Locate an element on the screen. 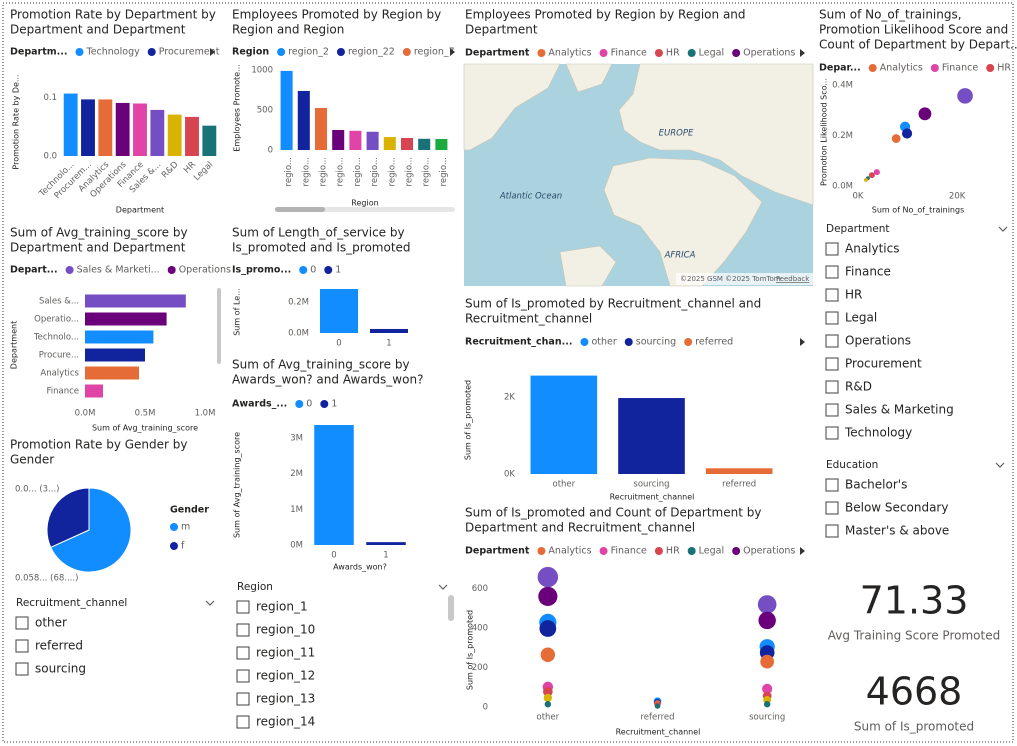 The image size is (1017, 746). legend-label: Operations is located at coordinates (769, 551).